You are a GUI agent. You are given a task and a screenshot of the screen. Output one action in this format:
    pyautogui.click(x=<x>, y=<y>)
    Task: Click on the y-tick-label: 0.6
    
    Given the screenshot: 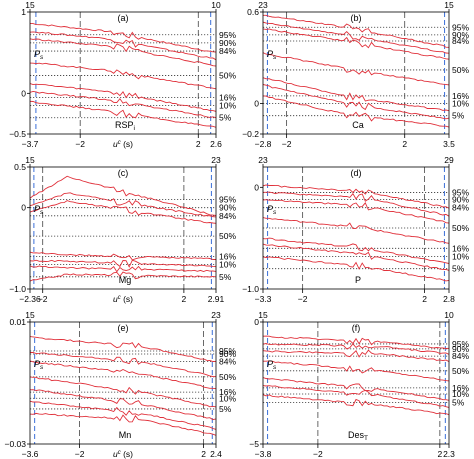 What is the action you would take?
    pyautogui.click(x=253, y=12)
    